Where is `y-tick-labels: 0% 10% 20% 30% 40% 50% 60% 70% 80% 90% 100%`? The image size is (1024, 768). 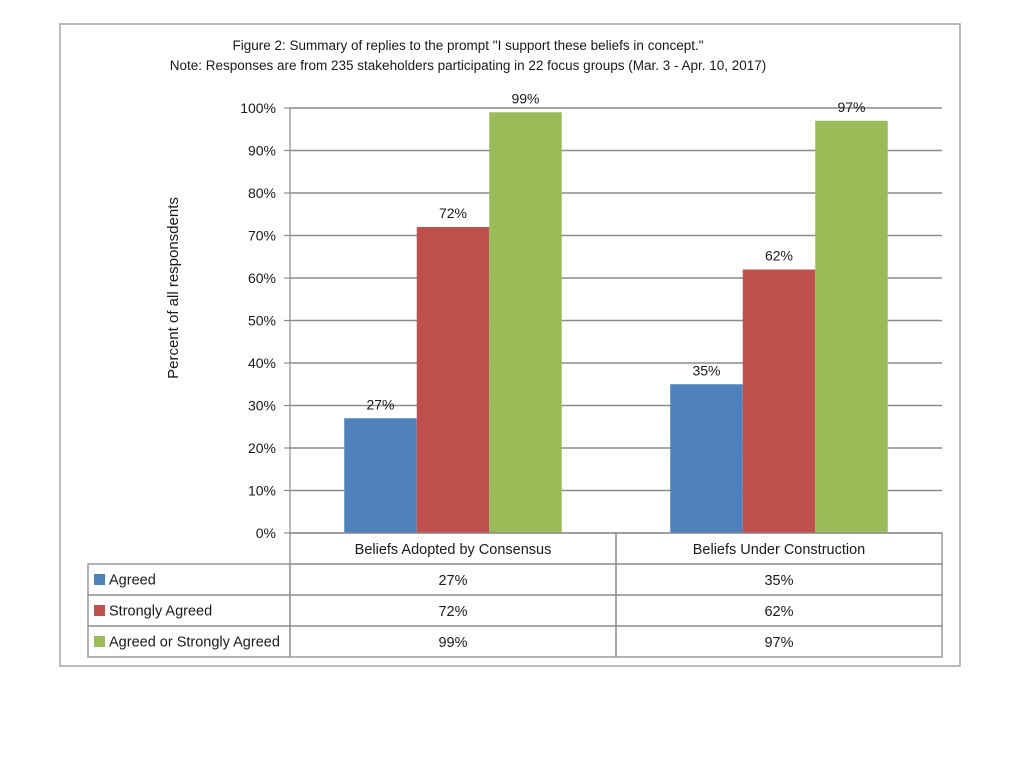 y-tick-labels: 0% 10% 20% 30% 40% 50% 60% 70% 80% 90% 100% is located at coordinates (258, 320).